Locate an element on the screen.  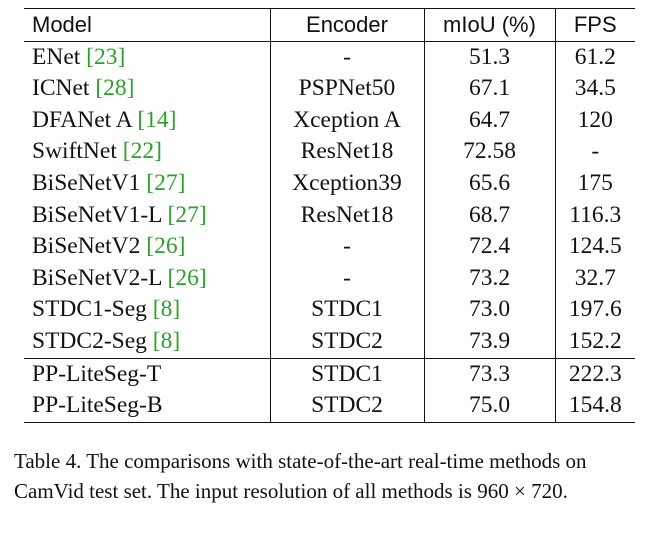
fps-cell: 32.7 is located at coordinates (594, 278).